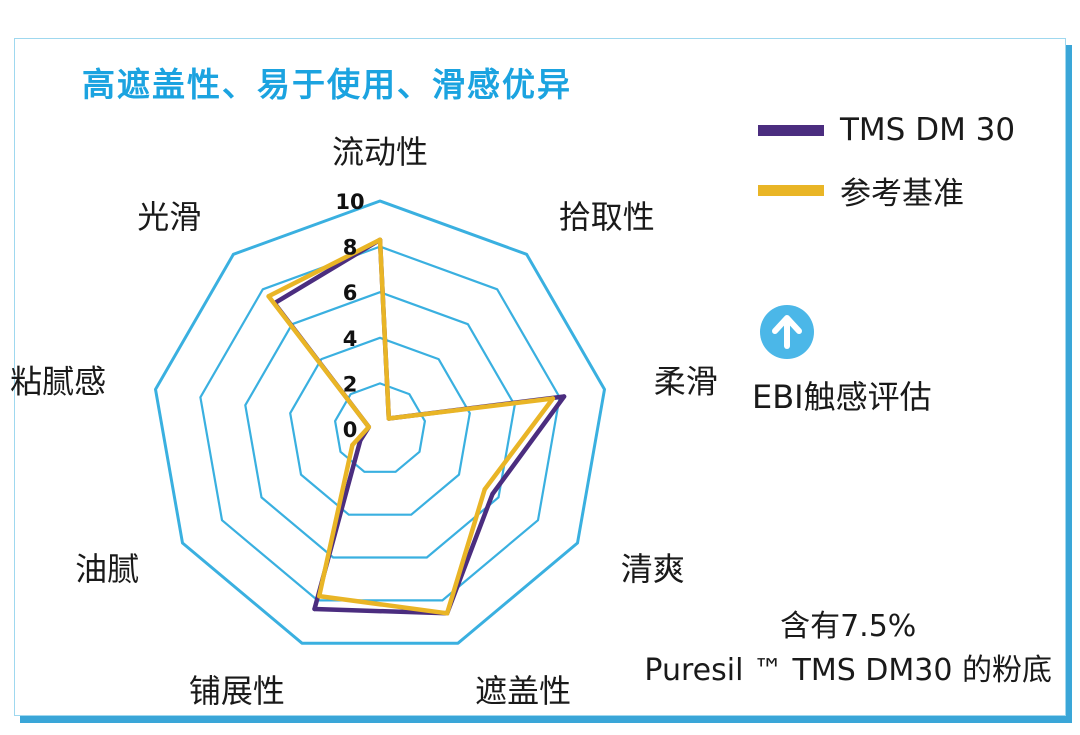 This screenshot has width=1080, height=735. I want to click on legend-item-reference: 参考基准, so click(861, 190).